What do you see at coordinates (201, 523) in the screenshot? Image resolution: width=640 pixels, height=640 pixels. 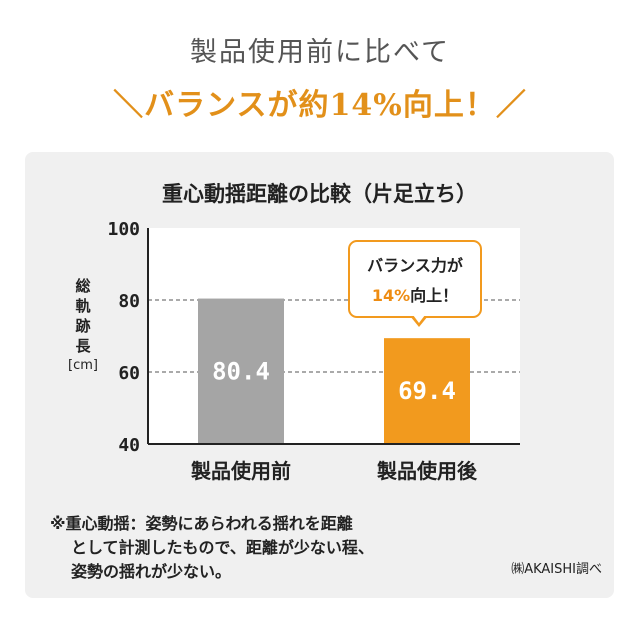 I see `footnote-line1: ※重心動揺：姿勢にあらわれる揺れを距離` at bounding box center [201, 523].